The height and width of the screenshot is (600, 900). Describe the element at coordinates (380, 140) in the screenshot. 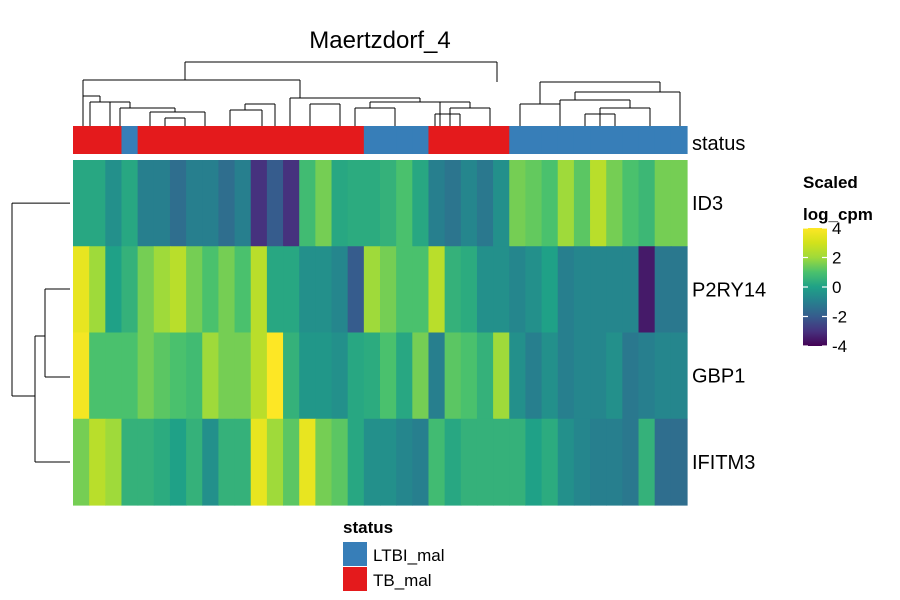

I see `status-annotation-bar` at that location.